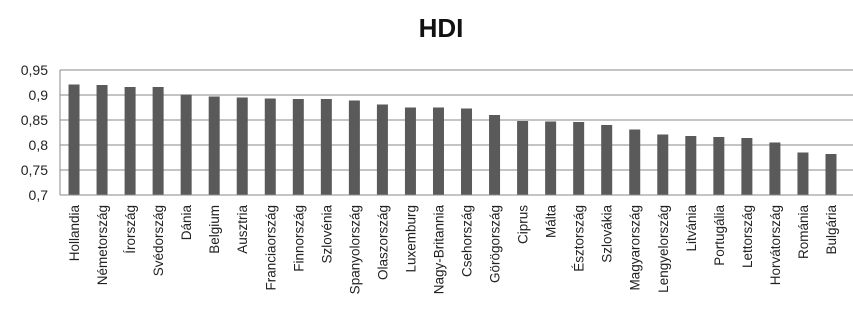 Image resolution: width=853 pixels, height=328 pixels. I want to click on x-category-label: Litvánia, so click(691, 228).